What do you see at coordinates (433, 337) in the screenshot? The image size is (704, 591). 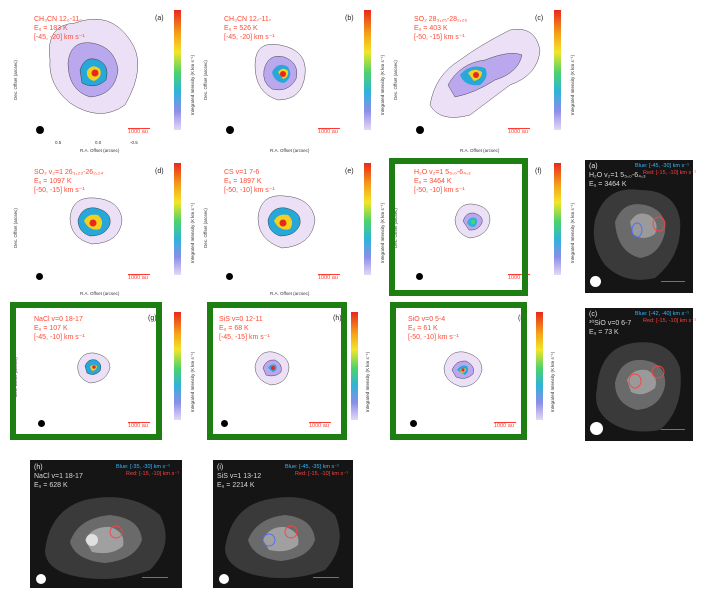 I see `label-i-3: [-50, -10] km s⁻¹` at bounding box center [433, 337].